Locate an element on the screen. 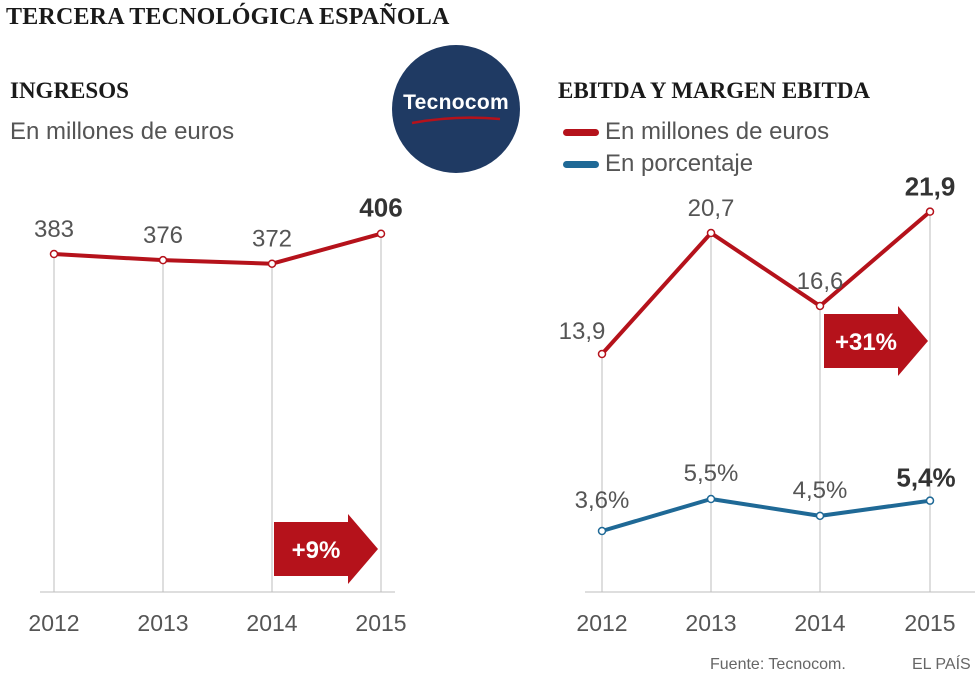  ingresos-x-tick-label: 2013 is located at coordinates (162, 623).